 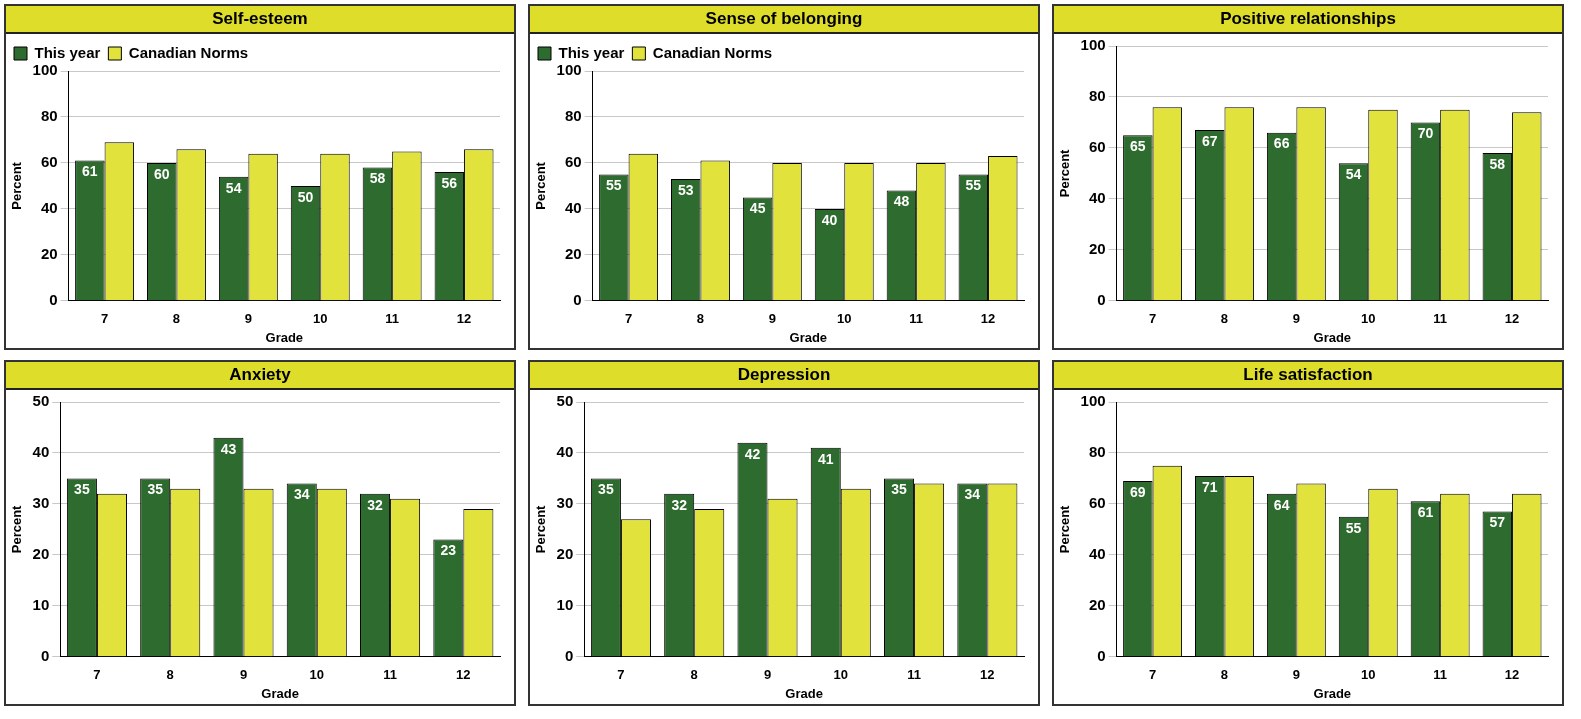 I want to click on y-tick-label: 80, so click(x=49, y=116).